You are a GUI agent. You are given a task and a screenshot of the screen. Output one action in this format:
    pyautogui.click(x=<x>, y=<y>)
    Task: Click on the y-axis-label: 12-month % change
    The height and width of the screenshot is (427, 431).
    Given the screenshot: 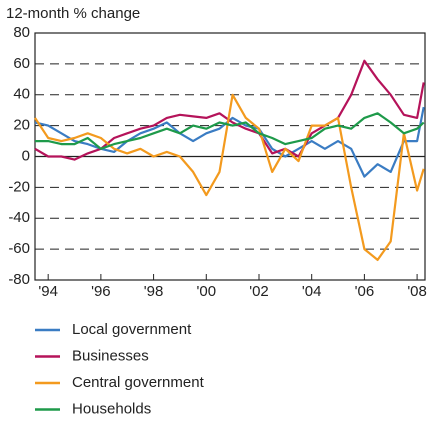 What is the action you would take?
    pyautogui.click(x=73, y=13)
    